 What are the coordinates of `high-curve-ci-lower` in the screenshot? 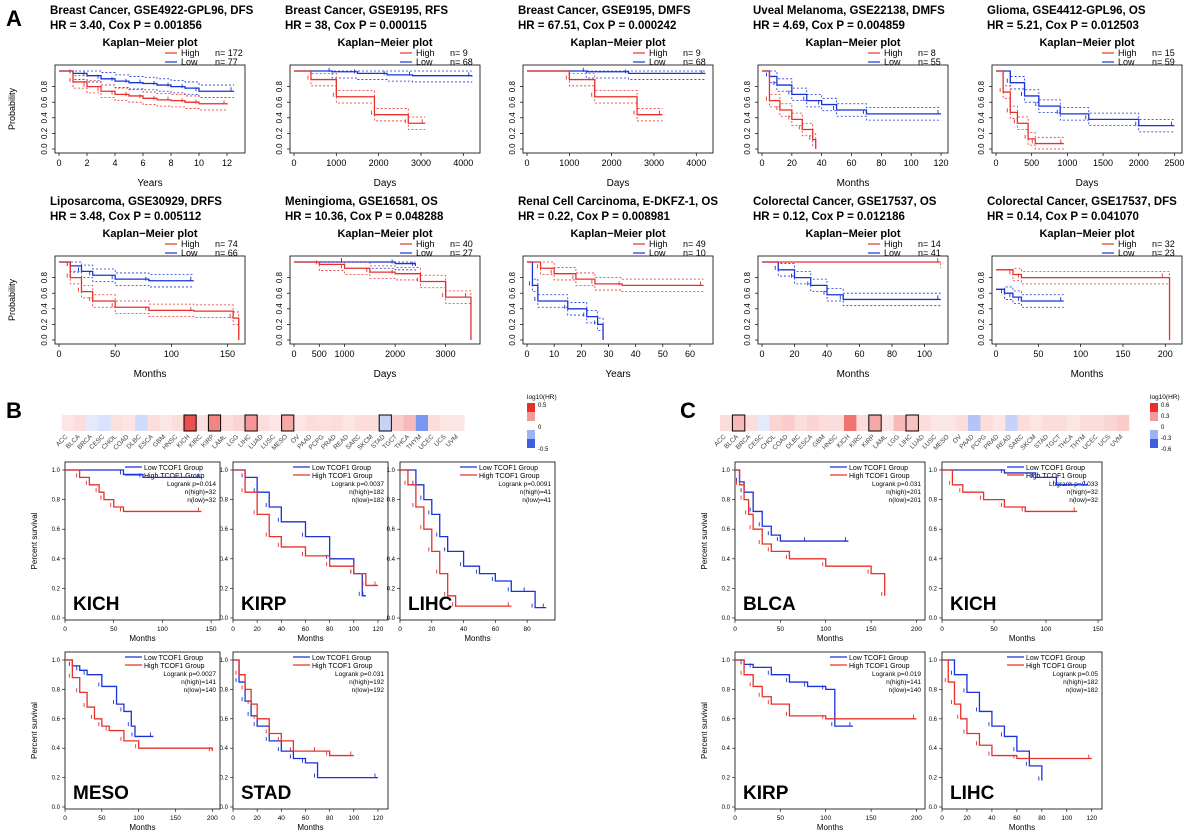 It's located at (149, 300).